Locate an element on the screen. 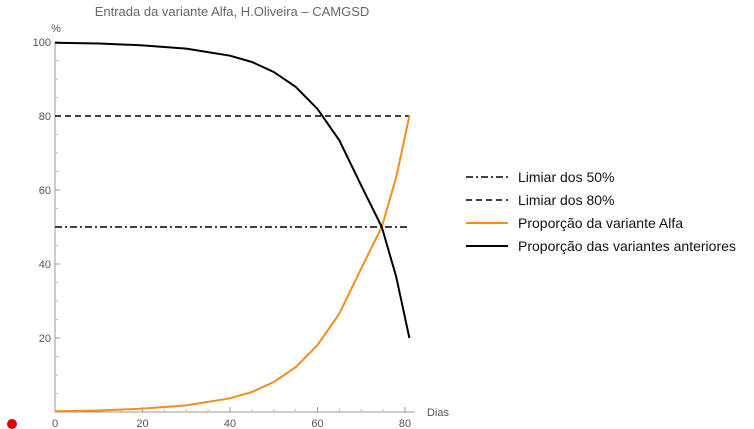 The width and height of the screenshot is (754, 429). legend-label: Limiar dos 50% is located at coordinates (566, 177).